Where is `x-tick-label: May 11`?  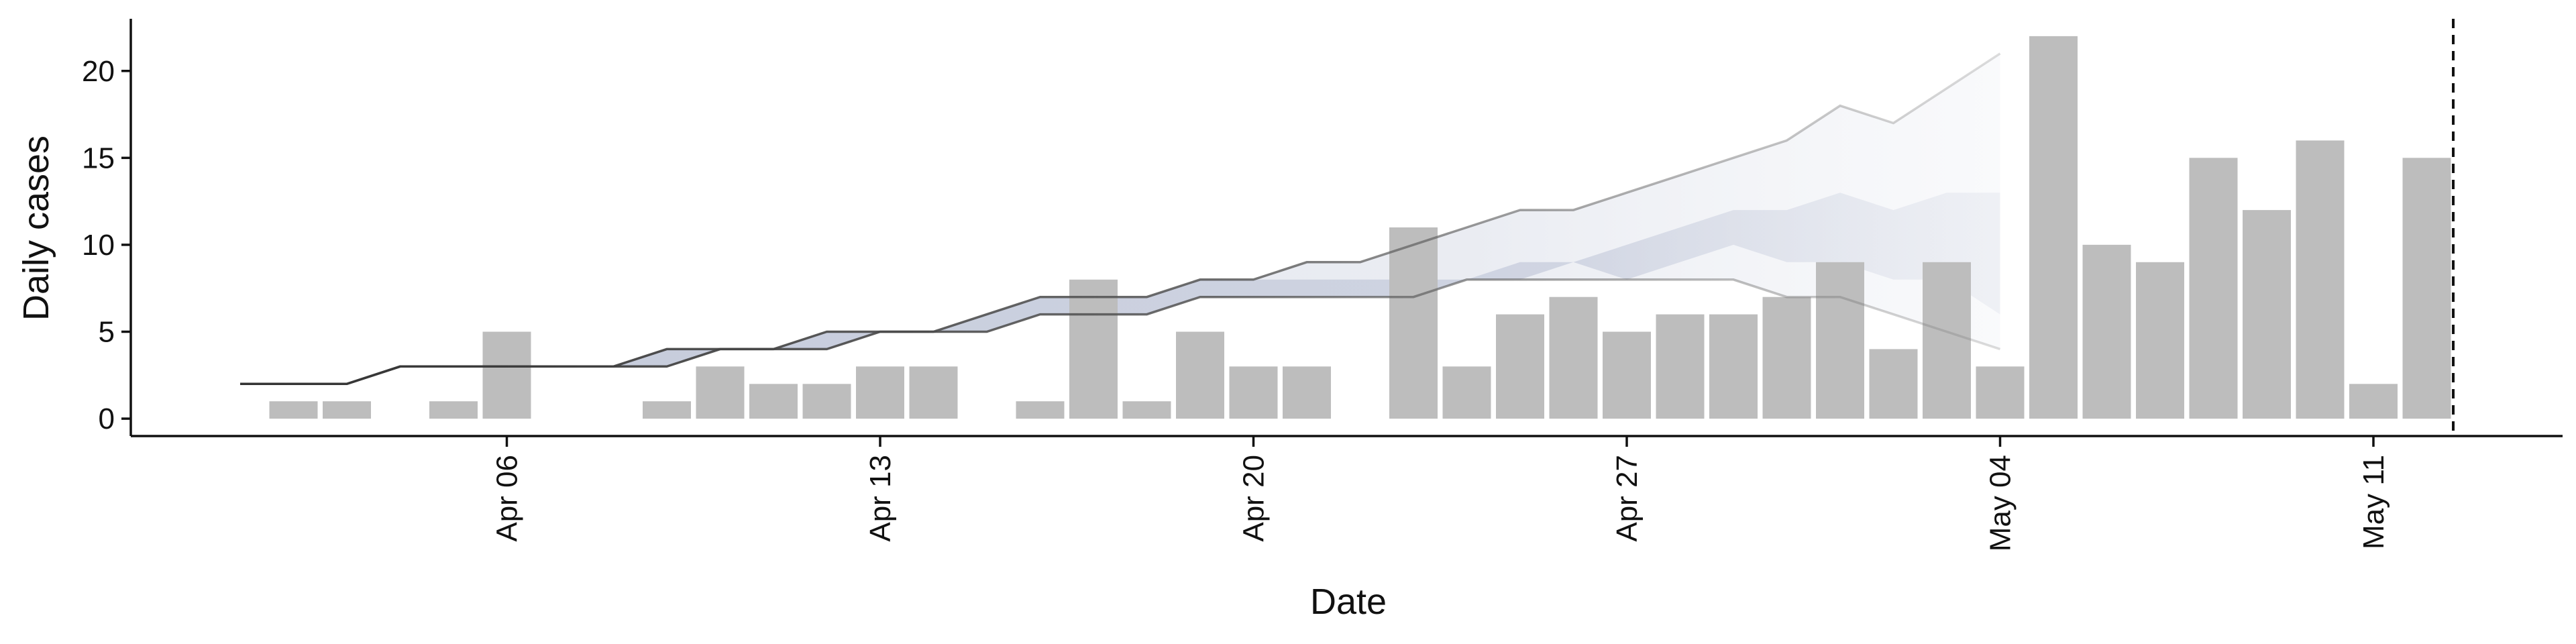 x-tick-label: May 11 is located at coordinates (2373, 502).